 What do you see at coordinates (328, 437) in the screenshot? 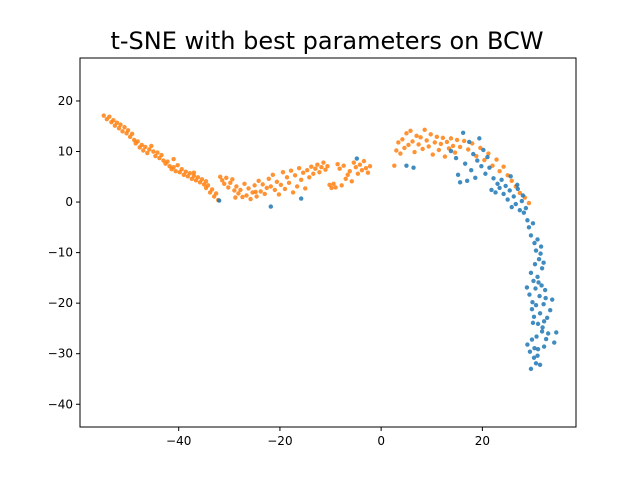
I see `x-axis-ticks: −40 −20 0 20` at bounding box center [328, 437].